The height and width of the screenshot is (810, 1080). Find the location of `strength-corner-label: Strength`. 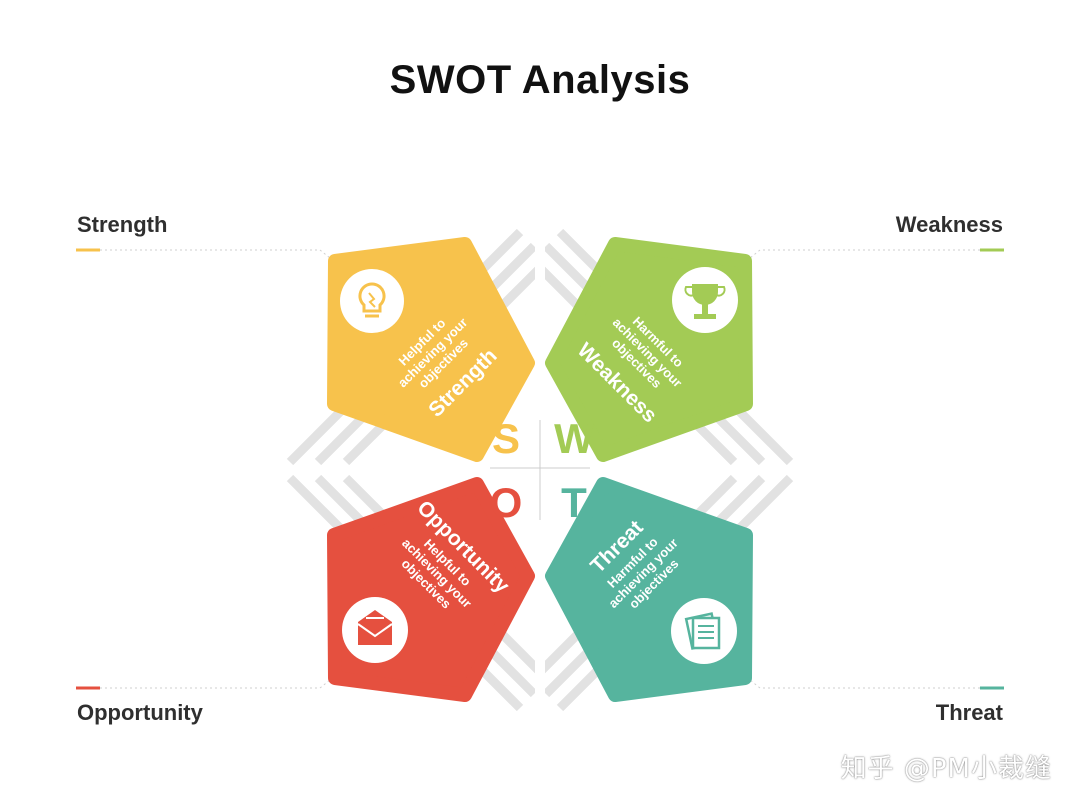

strength-corner-label: Strength is located at coordinates (122, 224).